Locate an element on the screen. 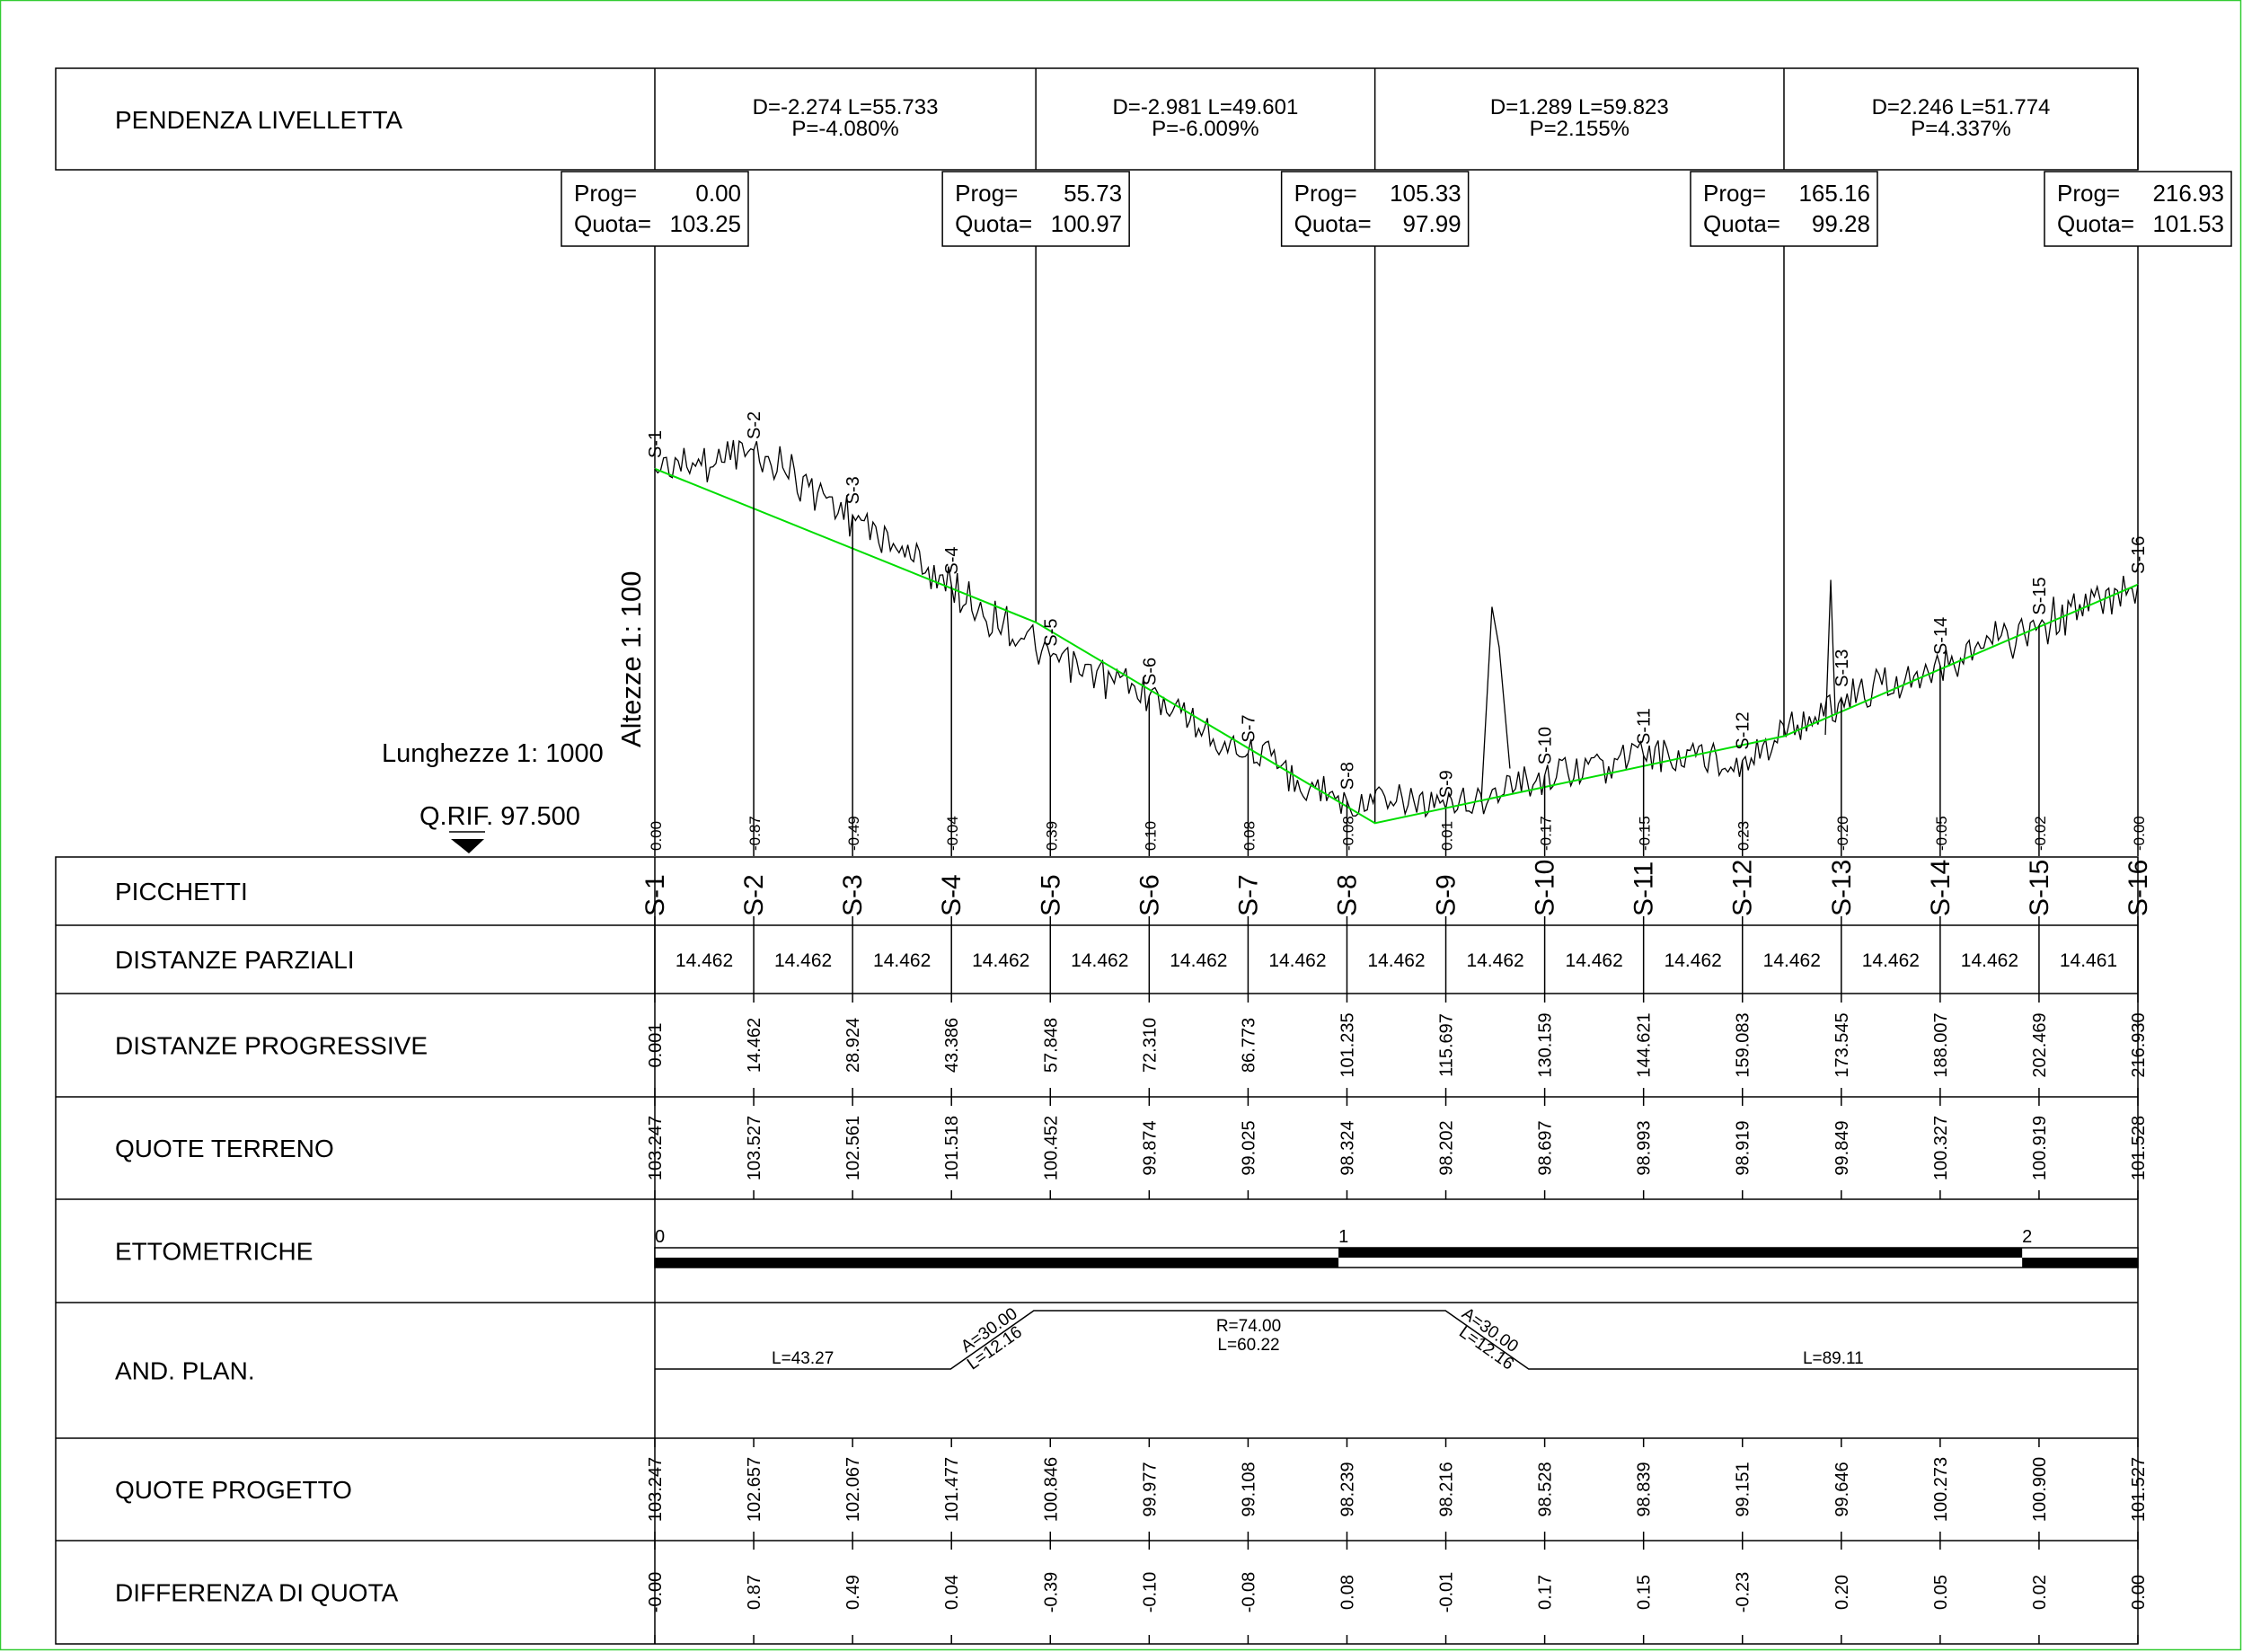 Image resolution: width=2243 pixels, height=1652 pixels. station-label: S-15 is located at coordinates (2040, 888).